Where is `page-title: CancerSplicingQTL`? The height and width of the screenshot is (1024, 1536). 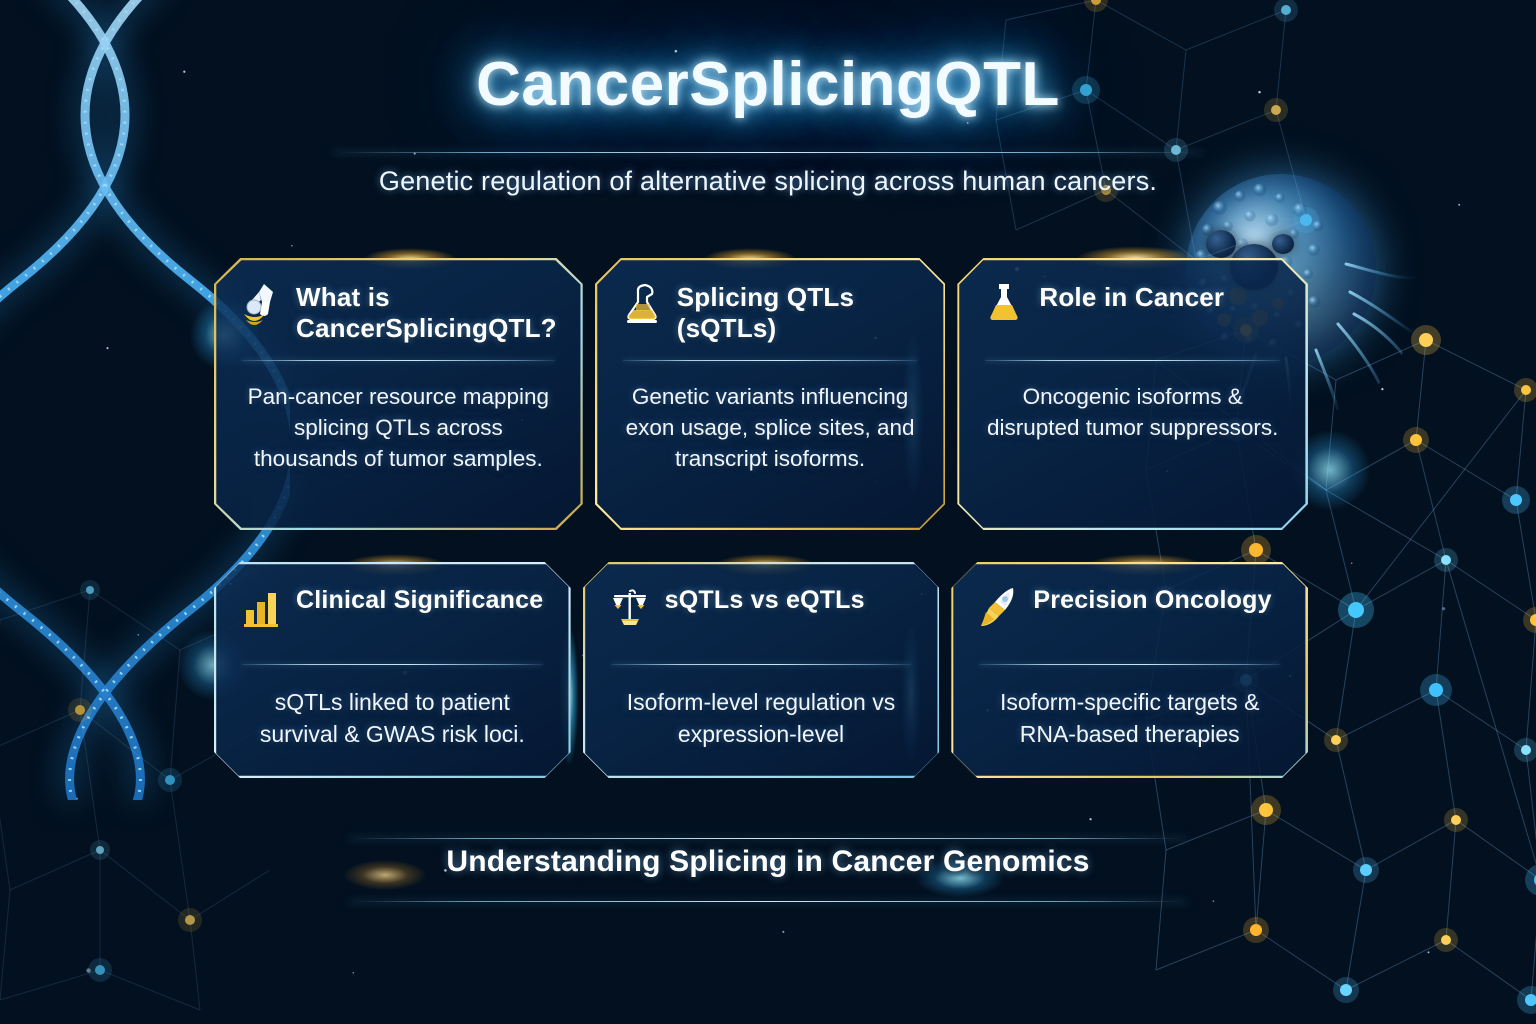
page-title: CancerSplicingQTL is located at coordinates (768, 84).